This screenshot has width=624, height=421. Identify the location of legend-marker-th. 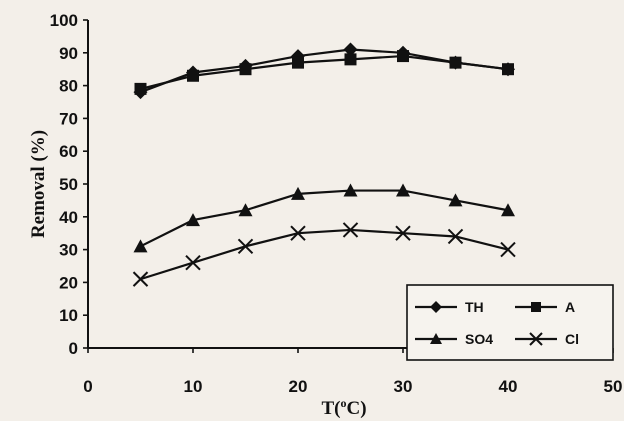
(436, 307).